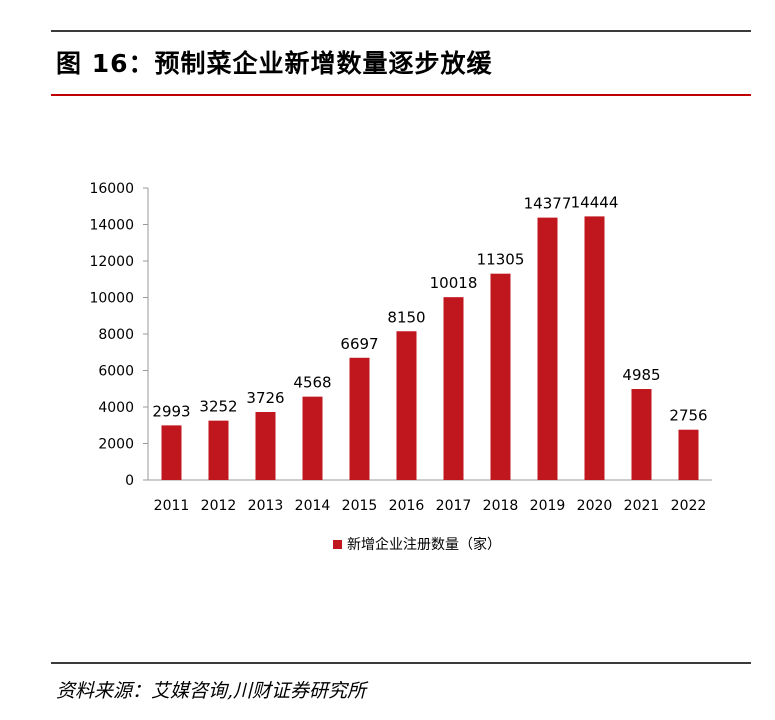  What do you see at coordinates (313, 506) in the screenshot?
I see `x-tick-label: 2014` at bounding box center [313, 506].